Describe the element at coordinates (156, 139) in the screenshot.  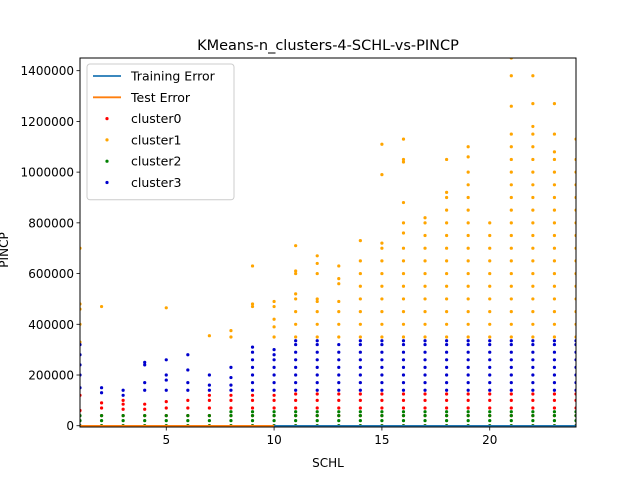
I see `legend-label: cluster1` at that location.